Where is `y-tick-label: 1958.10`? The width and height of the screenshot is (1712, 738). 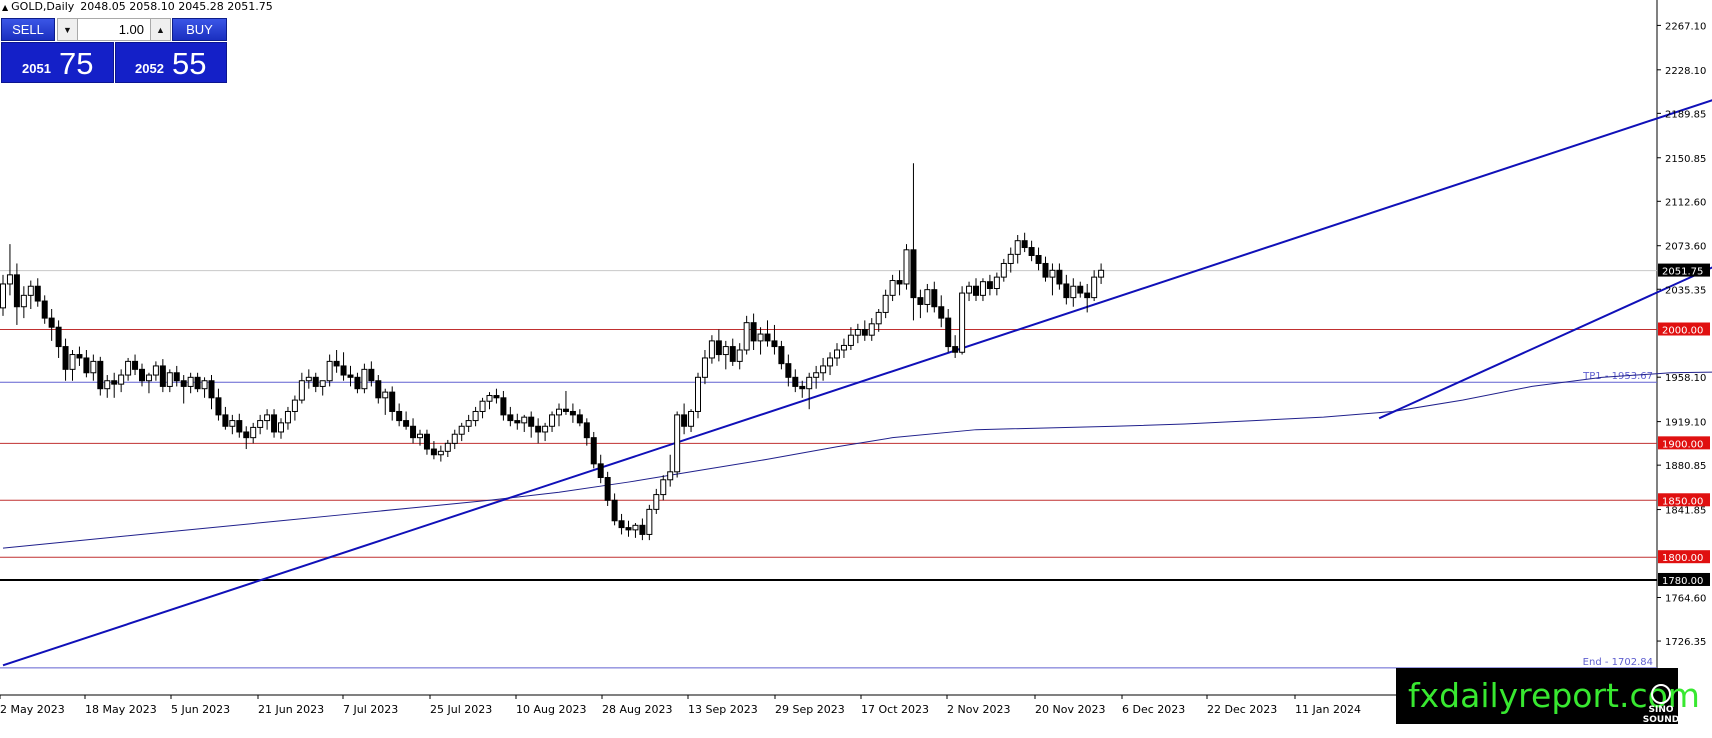
y-tick-label: 1958.10 is located at coordinates (1685, 378).